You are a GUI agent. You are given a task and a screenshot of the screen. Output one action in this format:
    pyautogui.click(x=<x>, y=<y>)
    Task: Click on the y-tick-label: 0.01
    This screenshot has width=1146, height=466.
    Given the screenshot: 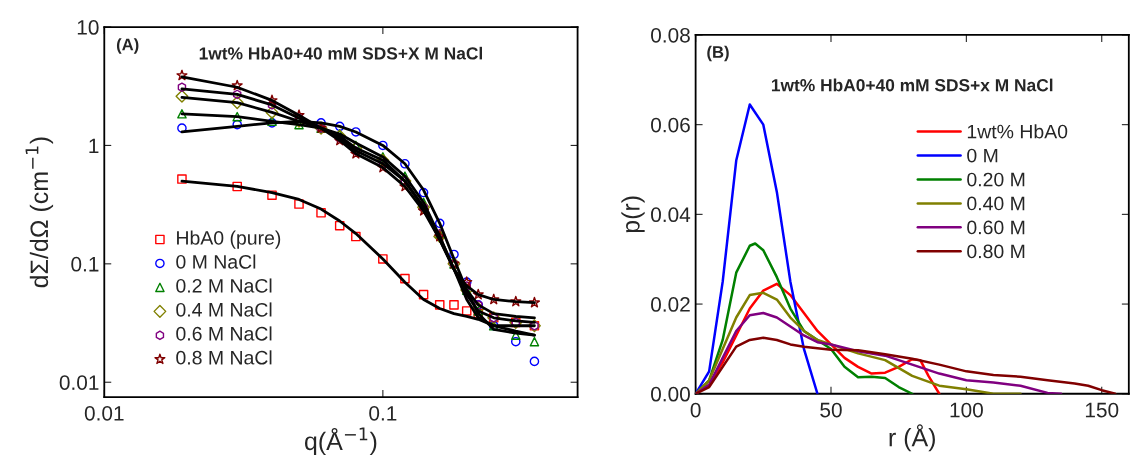 What is the action you would take?
    pyautogui.click(x=79, y=382)
    